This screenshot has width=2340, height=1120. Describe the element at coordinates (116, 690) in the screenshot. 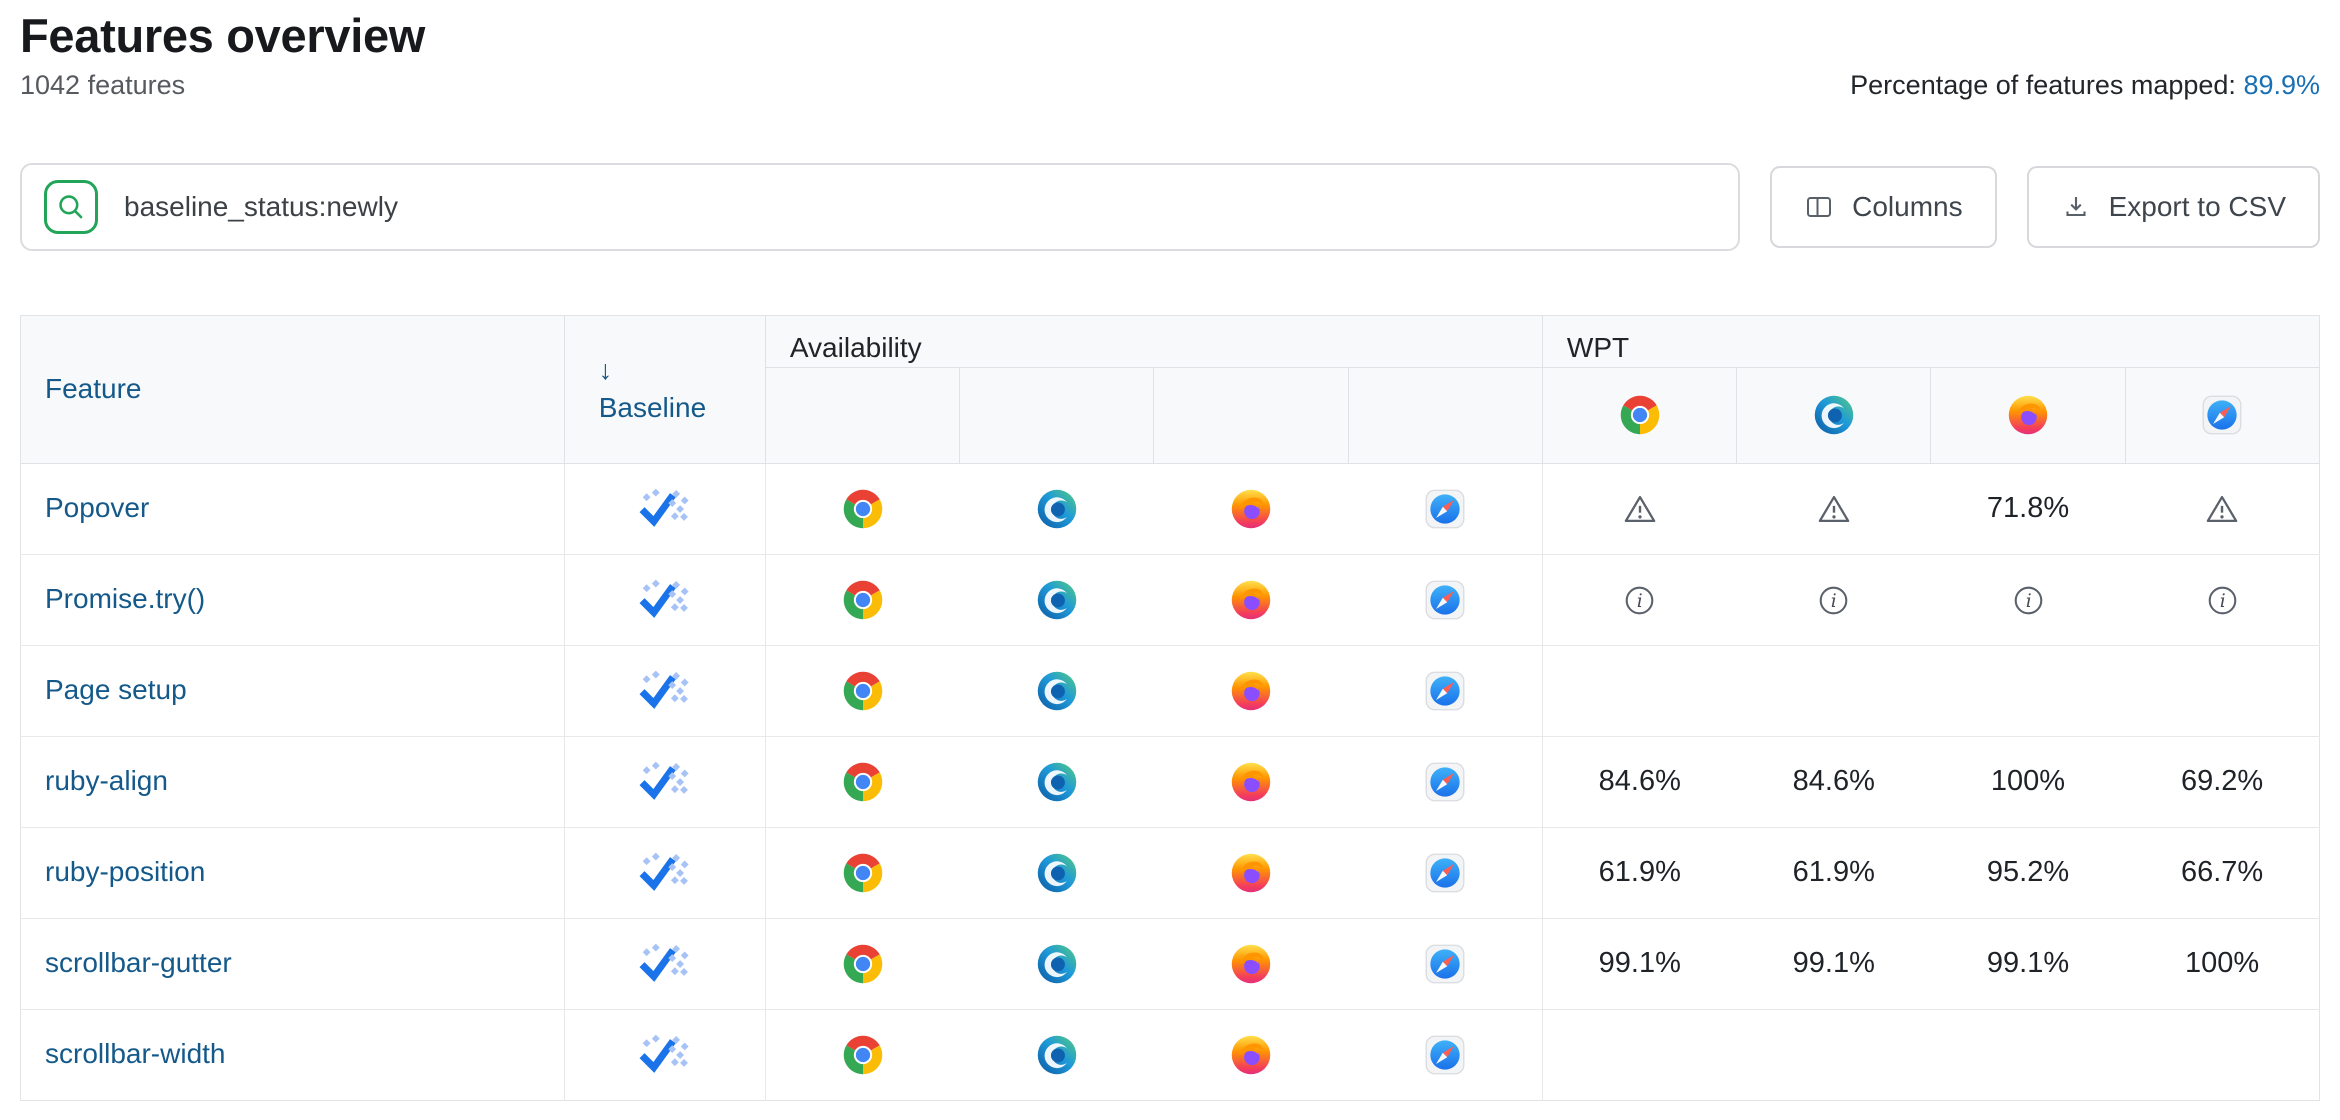

I see `feature-link: Page setup` at that location.